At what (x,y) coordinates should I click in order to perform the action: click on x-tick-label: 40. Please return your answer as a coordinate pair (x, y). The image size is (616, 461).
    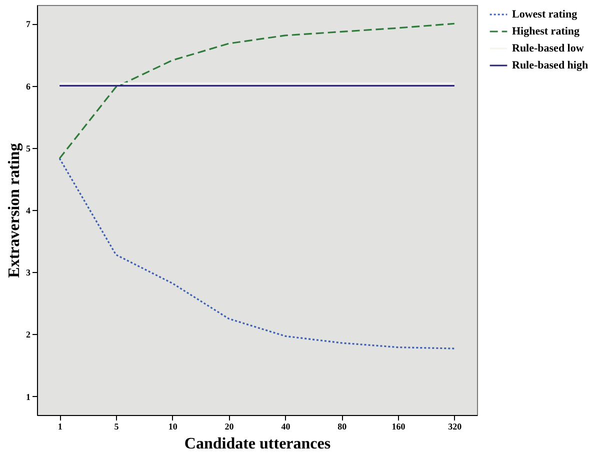
    Looking at the image, I should click on (286, 427).